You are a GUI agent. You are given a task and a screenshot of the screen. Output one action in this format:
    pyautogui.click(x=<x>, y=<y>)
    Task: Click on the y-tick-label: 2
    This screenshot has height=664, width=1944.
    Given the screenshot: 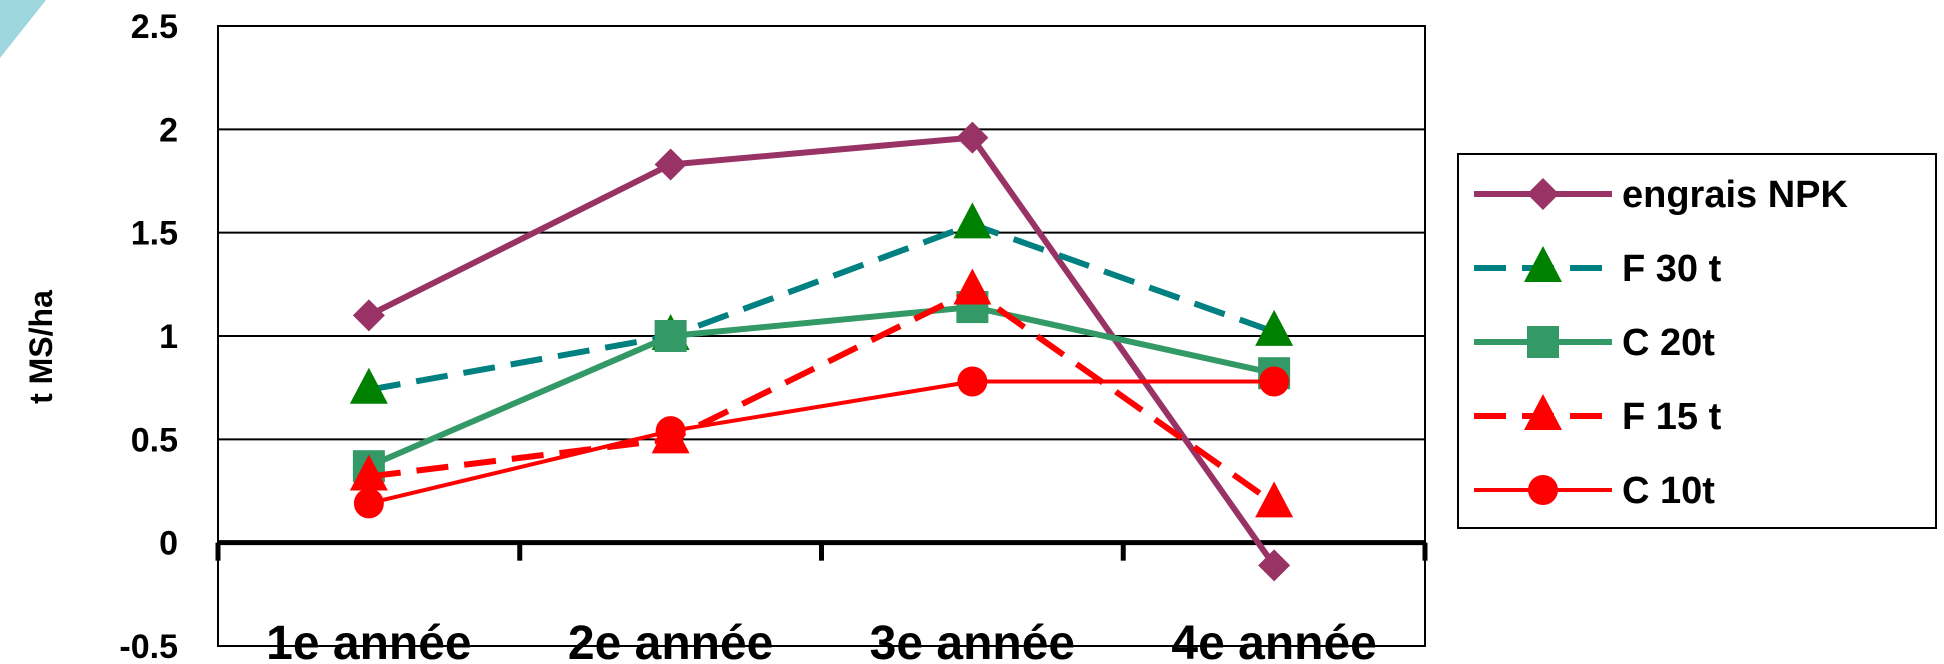 What is the action you would take?
    pyautogui.click(x=168, y=130)
    